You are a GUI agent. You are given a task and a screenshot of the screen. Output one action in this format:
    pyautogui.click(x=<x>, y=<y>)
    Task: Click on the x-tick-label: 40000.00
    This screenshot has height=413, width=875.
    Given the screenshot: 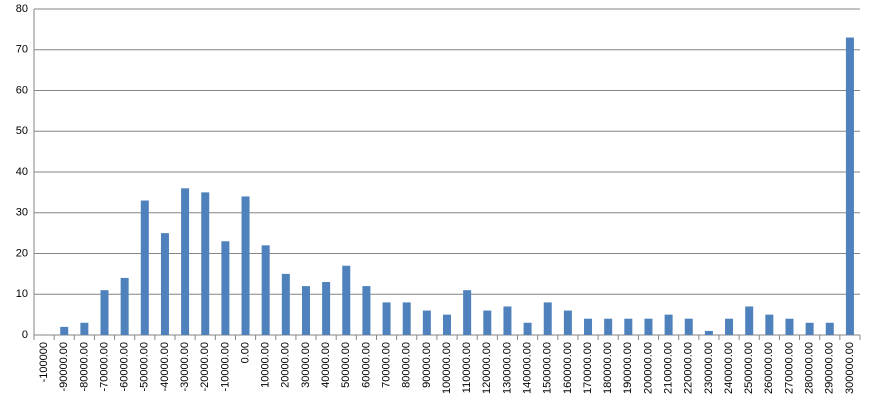 What is the action you would take?
    pyautogui.click(x=326, y=365)
    